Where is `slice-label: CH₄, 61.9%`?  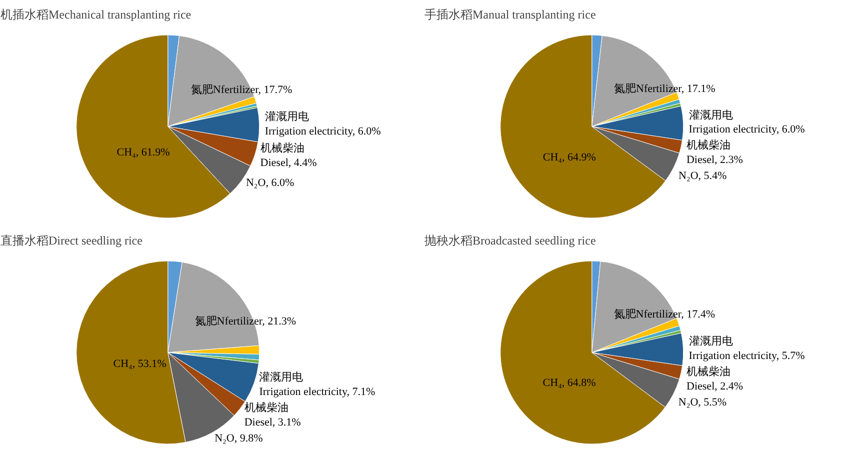 slice-label: CH₄, 61.9% is located at coordinates (143, 152).